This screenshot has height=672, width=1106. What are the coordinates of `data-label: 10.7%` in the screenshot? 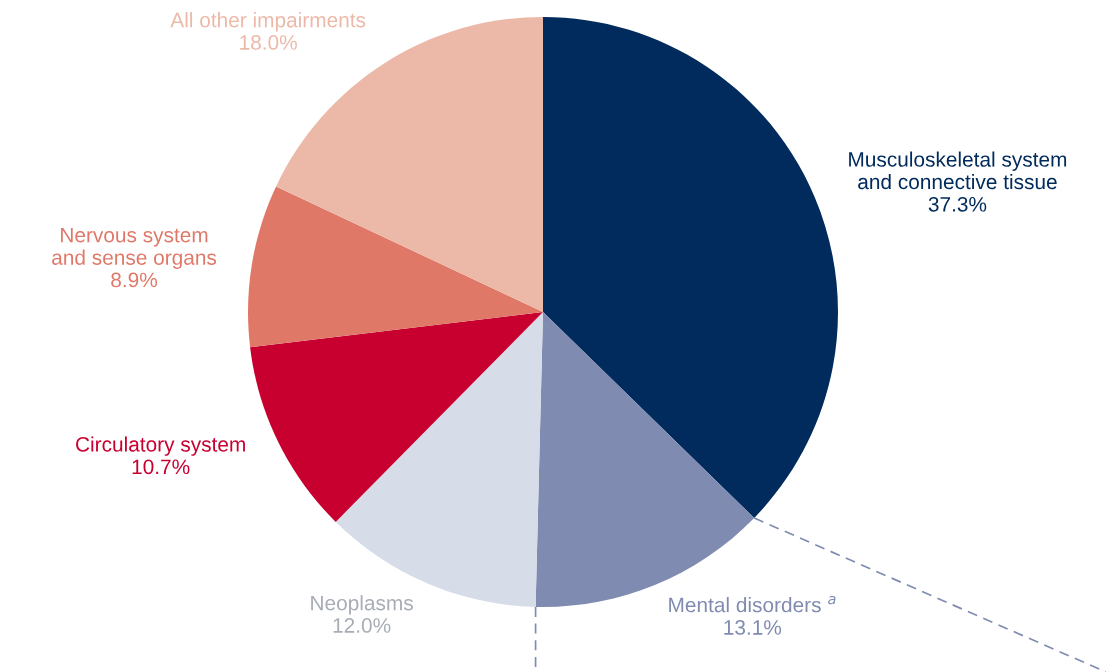 It's located at (161, 467).